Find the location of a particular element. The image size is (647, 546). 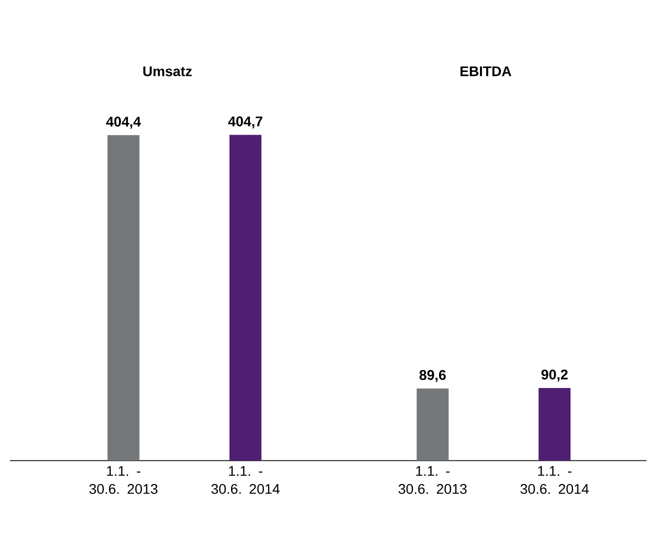

data-label: 90,2 is located at coordinates (554, 376).